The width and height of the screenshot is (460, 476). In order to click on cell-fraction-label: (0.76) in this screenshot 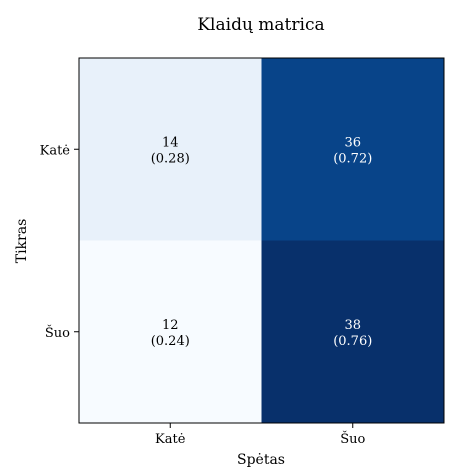, I will do `click(352, 341)`.